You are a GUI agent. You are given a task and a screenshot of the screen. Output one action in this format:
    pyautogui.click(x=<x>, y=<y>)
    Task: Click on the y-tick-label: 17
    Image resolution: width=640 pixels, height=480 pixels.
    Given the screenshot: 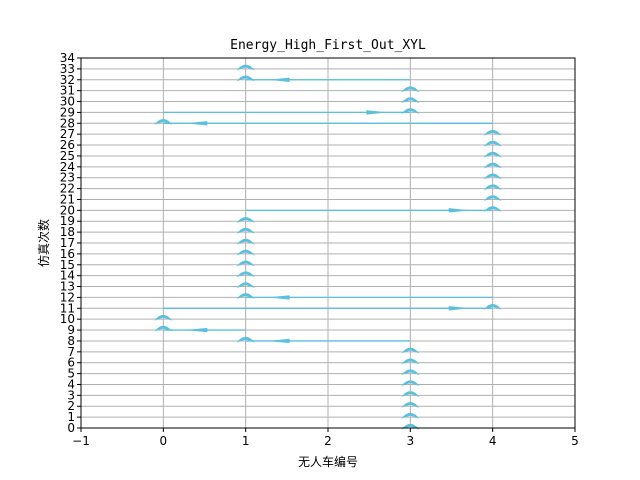 What is the action you would take?
    pyautogui.click(x=67, y=243)
    